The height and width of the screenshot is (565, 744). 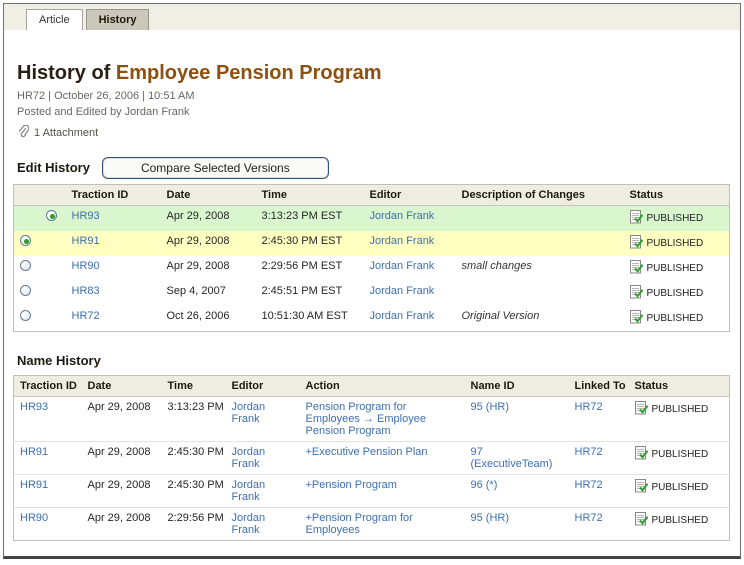 I want to click on col-traction-id: Traction ID, so click(x=47, y=386).